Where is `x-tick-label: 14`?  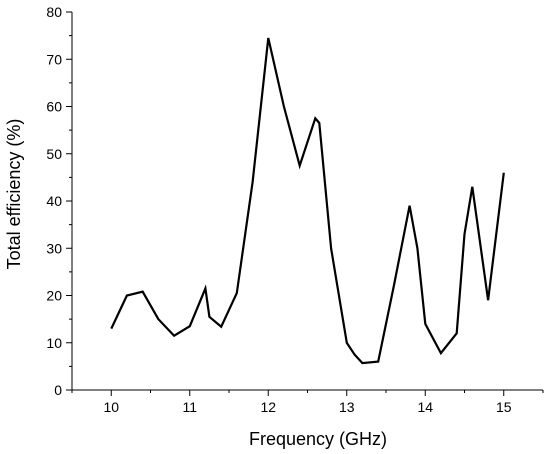 x-tick-label: 14 is located at coordinates (425, 407).